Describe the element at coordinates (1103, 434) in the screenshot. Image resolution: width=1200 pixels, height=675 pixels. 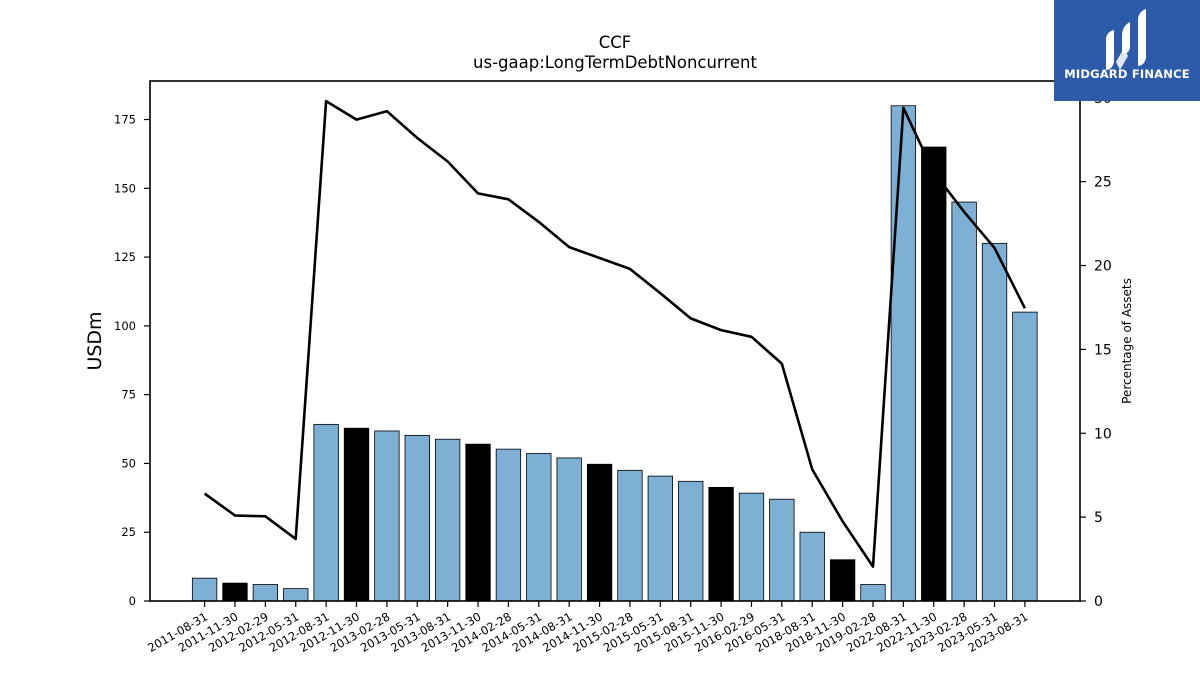
I see `y2-tick-label: 10` at that location.